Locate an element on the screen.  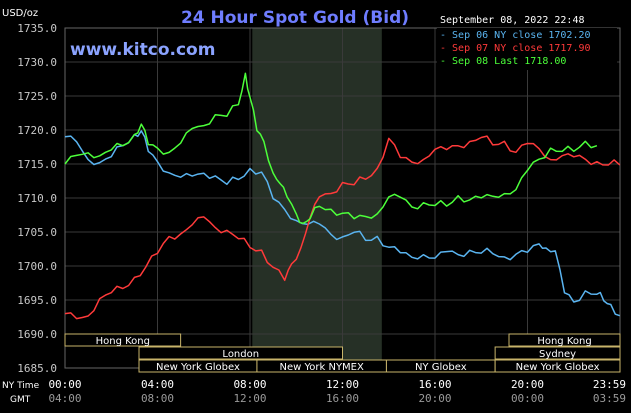
y-tick-label: 1695.0 is located at coordinates (37, 300).